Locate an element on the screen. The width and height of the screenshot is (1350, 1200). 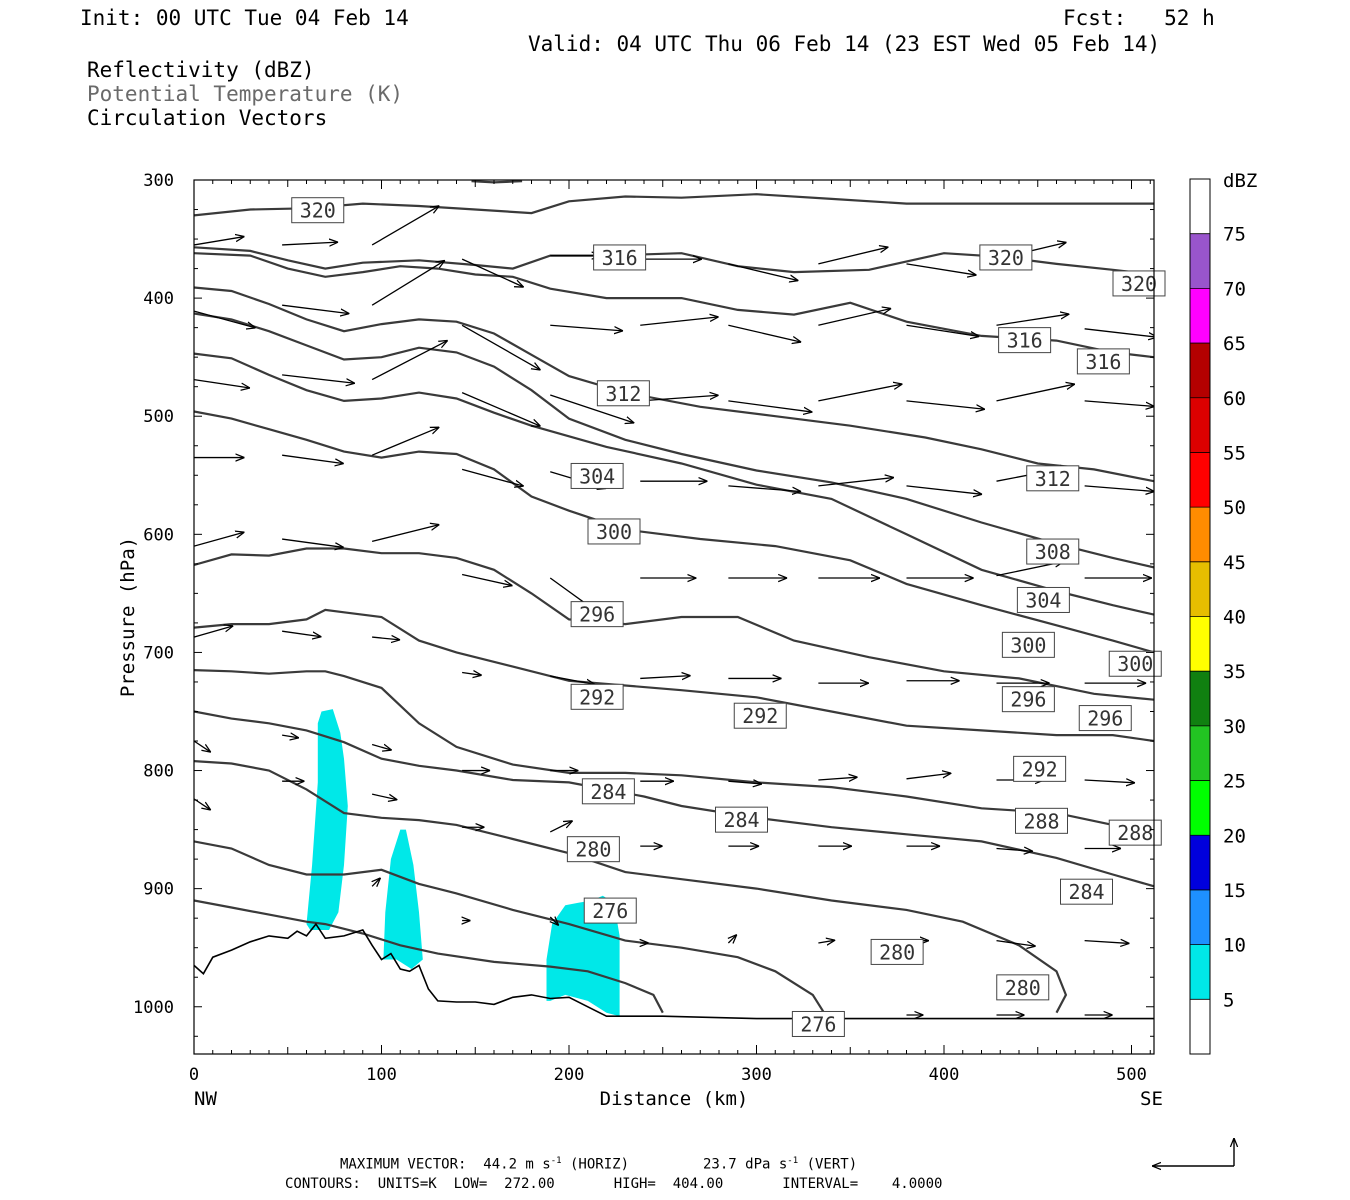
x-tick-label: 0 is located at coordinates (194, 1075).